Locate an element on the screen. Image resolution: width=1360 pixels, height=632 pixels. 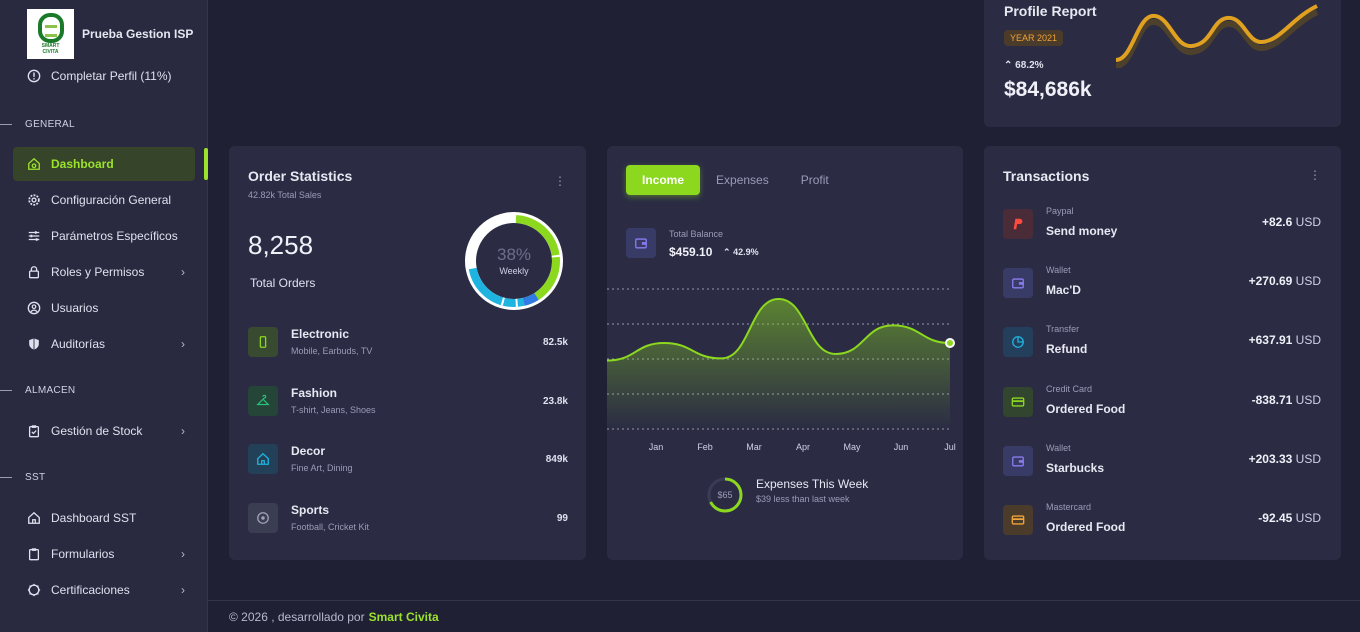
profile-report-sparkline is located at coordinates (1217, 36).